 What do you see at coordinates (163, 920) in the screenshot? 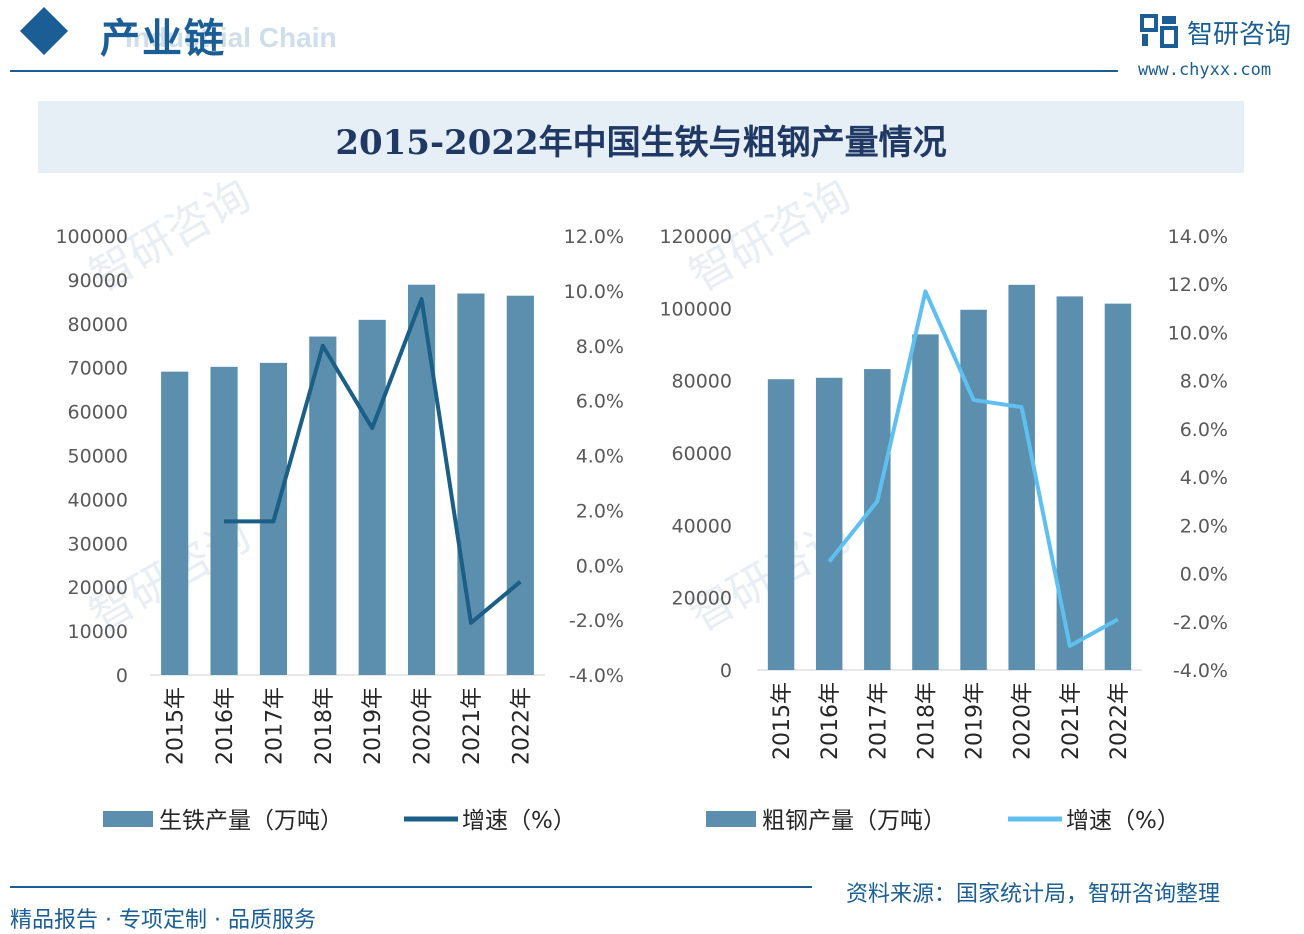
I see `footer-slogan: 精品报告 · 专项定制 · 品质服务` at bounding box center [163, 920].